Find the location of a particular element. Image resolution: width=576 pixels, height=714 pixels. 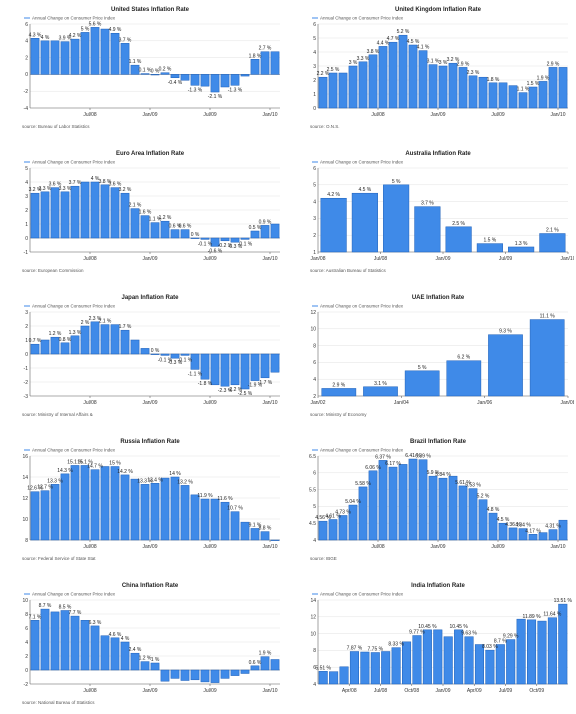

chart-title: United Kingdom Inflation Rate is located at coordinates (438, 10).